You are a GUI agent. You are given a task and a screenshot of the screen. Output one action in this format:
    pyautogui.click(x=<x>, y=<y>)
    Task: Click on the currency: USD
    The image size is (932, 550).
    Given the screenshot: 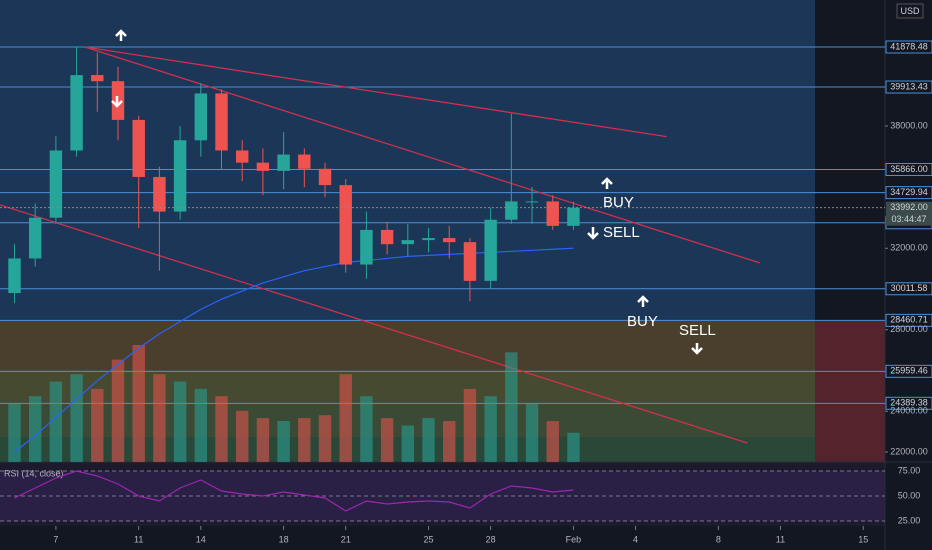 What is the action you would take?
    pyautogui.click(x=910, y=11)
    